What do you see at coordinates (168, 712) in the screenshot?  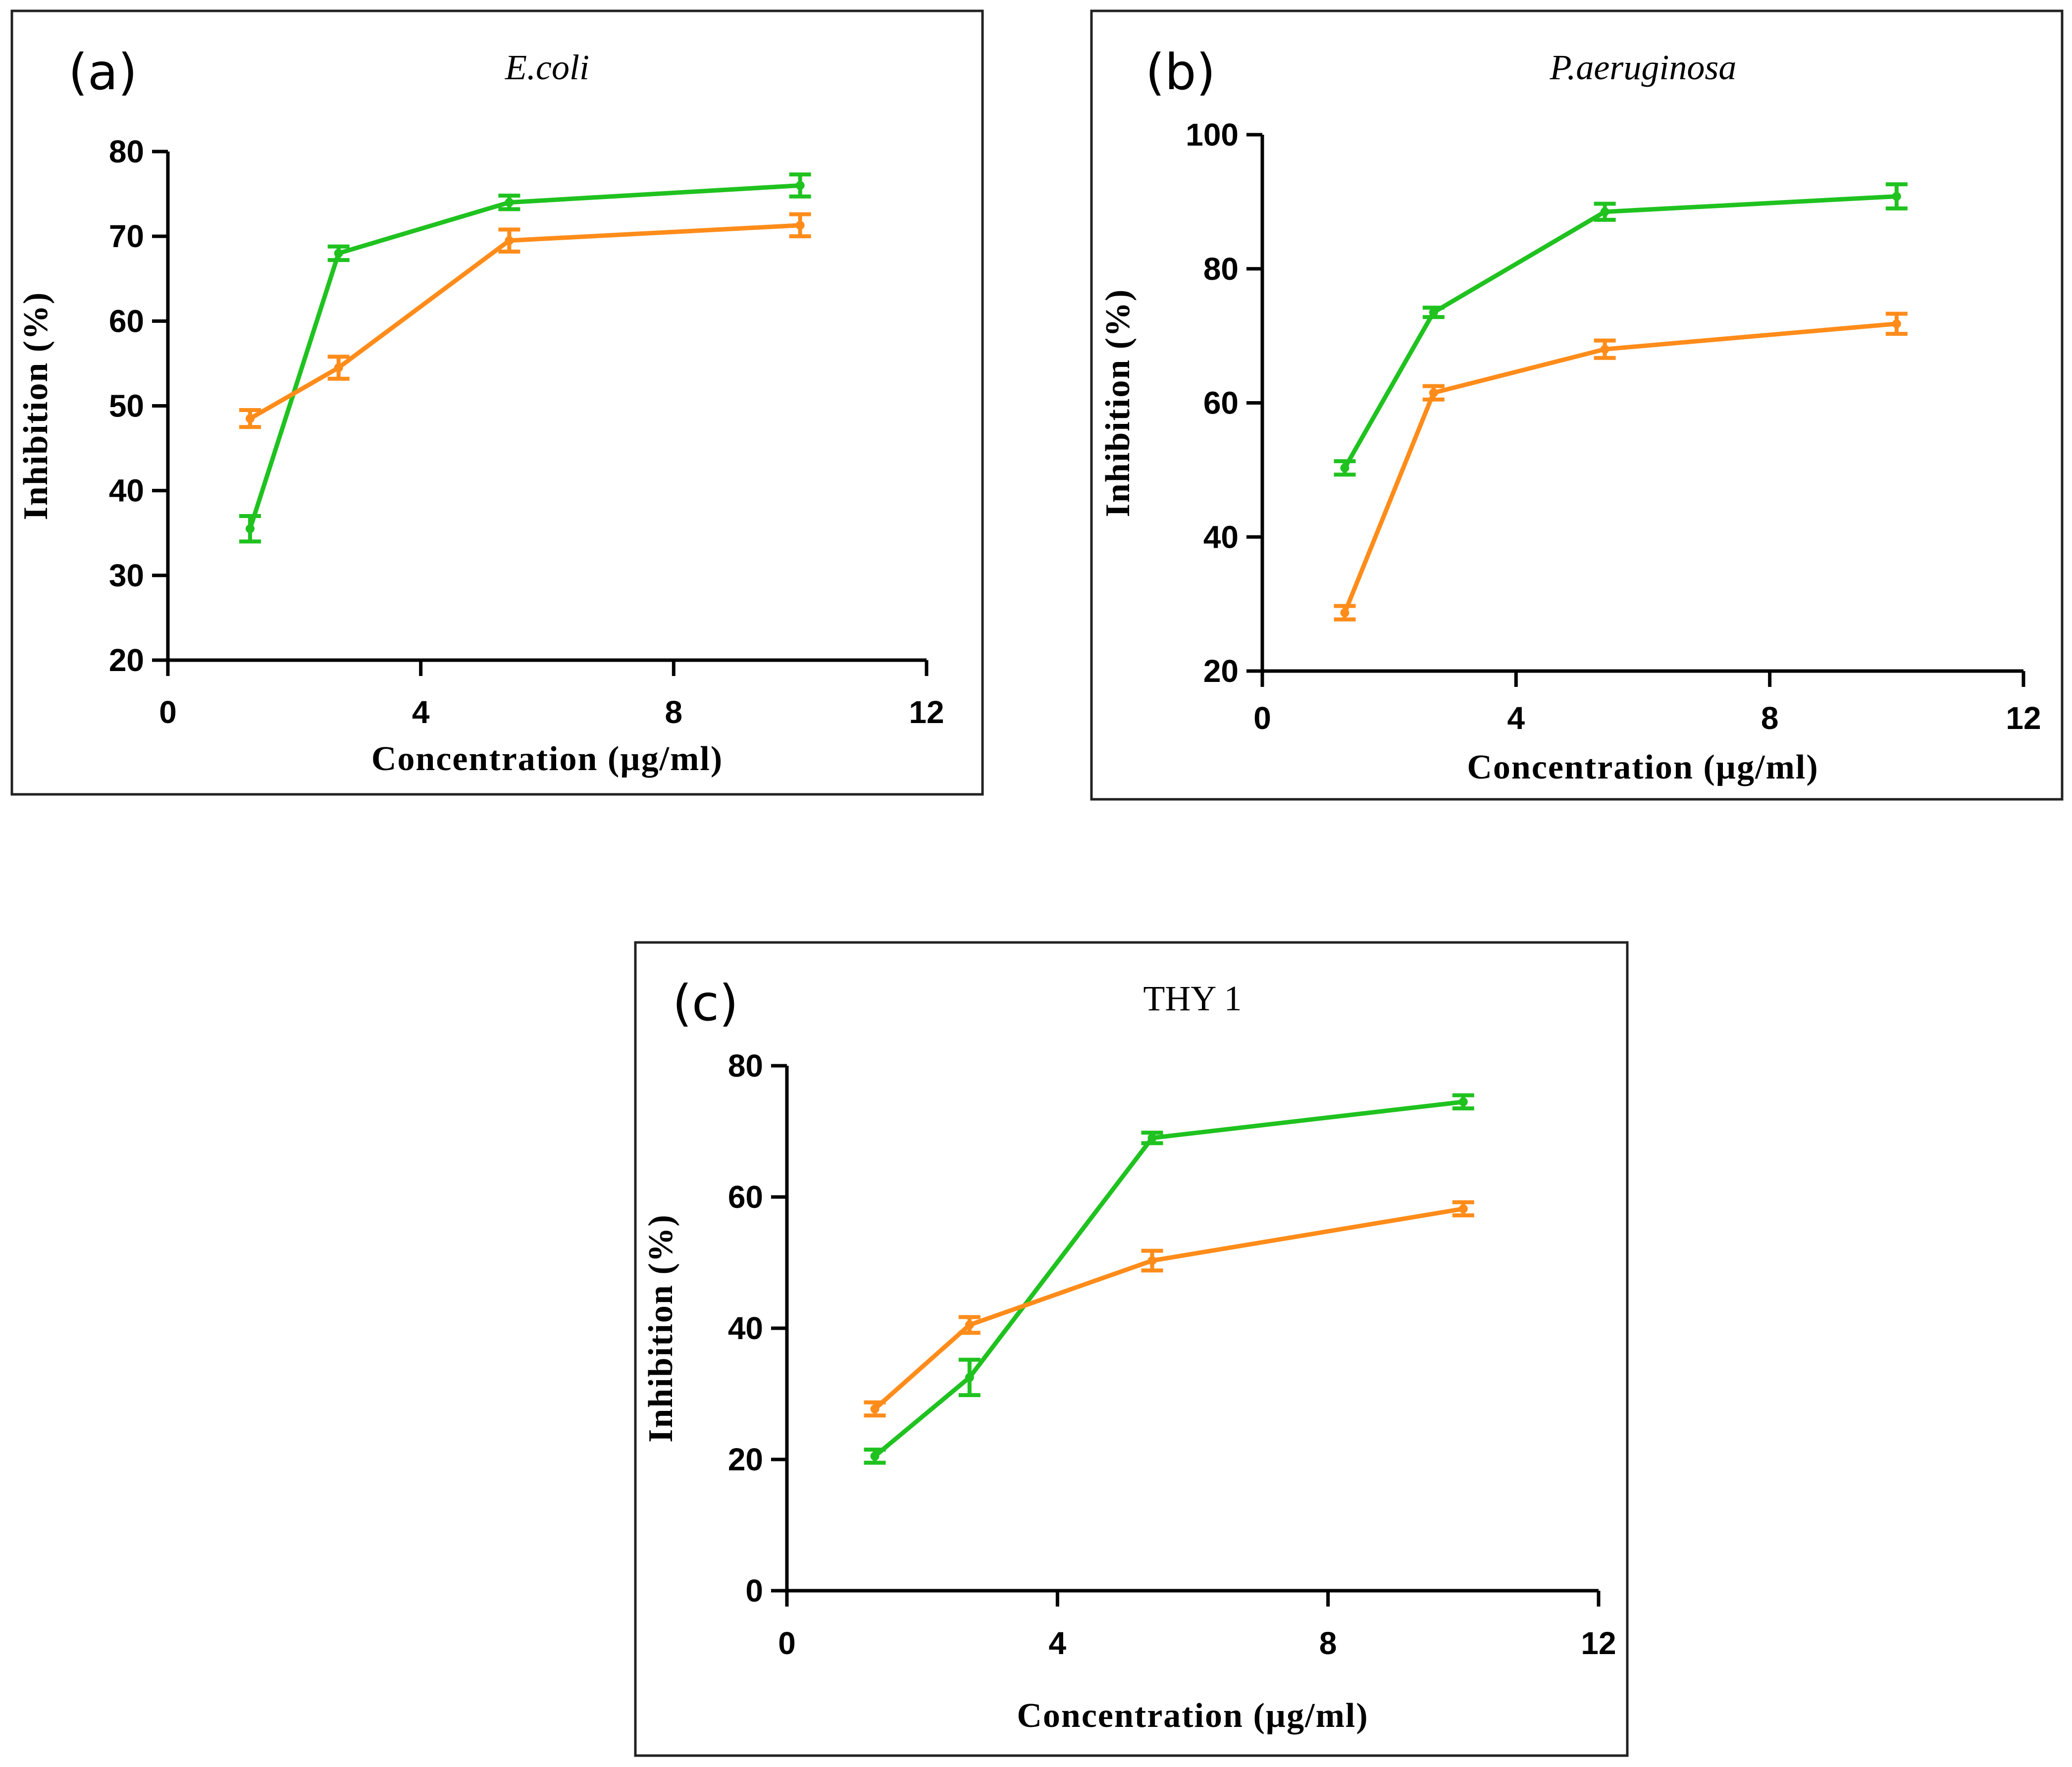 I see `x-tick-label-a: 0` at bounding box center [168, 712].